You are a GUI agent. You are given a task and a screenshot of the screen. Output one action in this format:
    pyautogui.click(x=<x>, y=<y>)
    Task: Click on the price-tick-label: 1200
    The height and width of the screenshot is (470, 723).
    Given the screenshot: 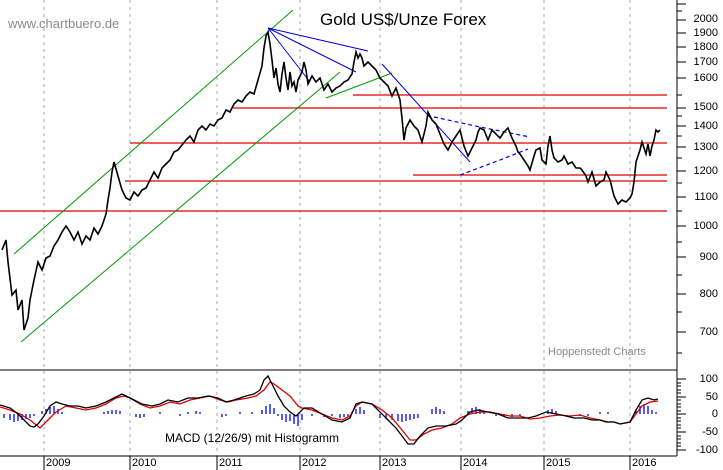 What is the action you would take?
    pyautogui.click(x=705, y=171)
    